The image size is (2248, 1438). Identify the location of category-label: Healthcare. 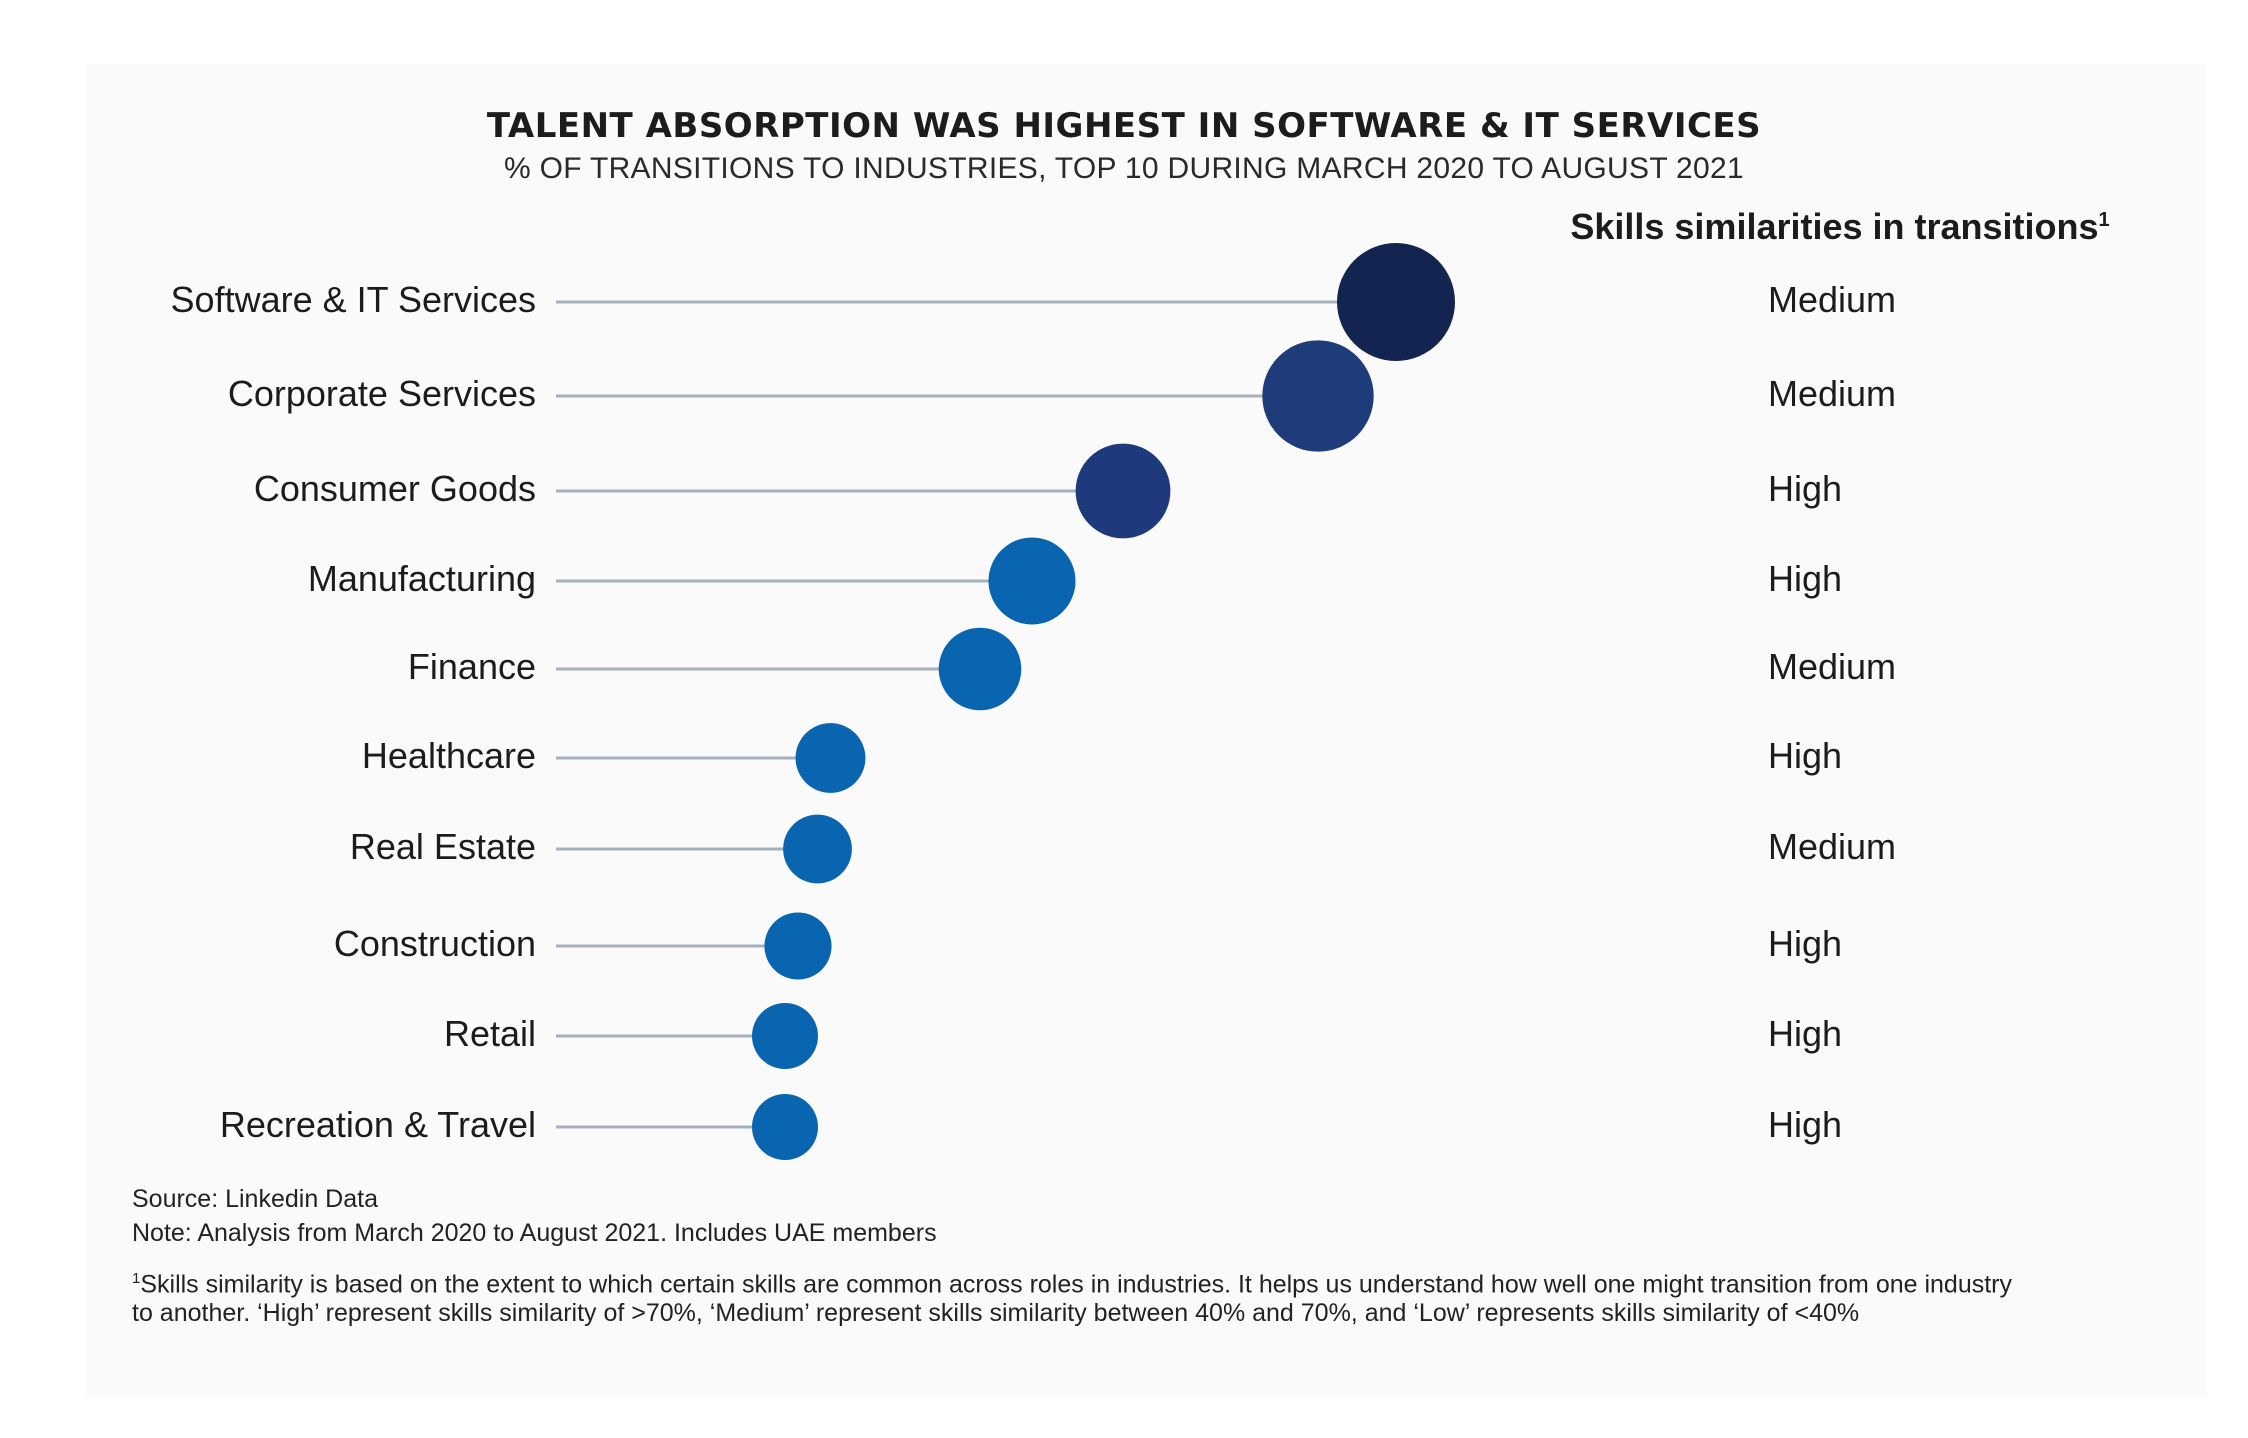
(448, 755).